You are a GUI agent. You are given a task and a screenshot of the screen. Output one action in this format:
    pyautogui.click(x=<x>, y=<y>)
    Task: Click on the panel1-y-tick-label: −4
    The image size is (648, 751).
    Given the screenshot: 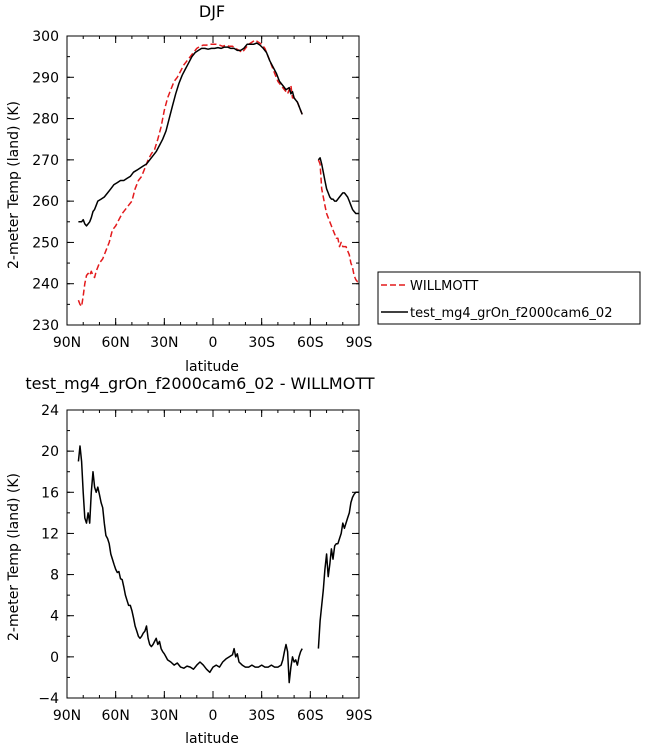 What is the action you would take?
    pyautogui.click(x=48, y=699)
    